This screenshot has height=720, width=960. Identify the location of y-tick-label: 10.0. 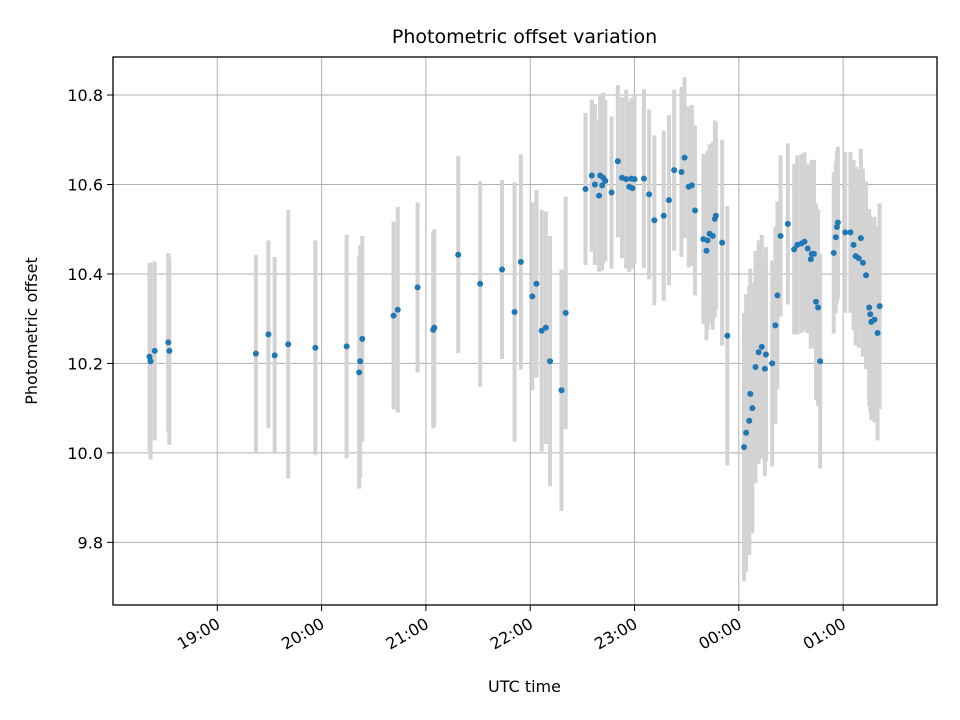
(85, 453).